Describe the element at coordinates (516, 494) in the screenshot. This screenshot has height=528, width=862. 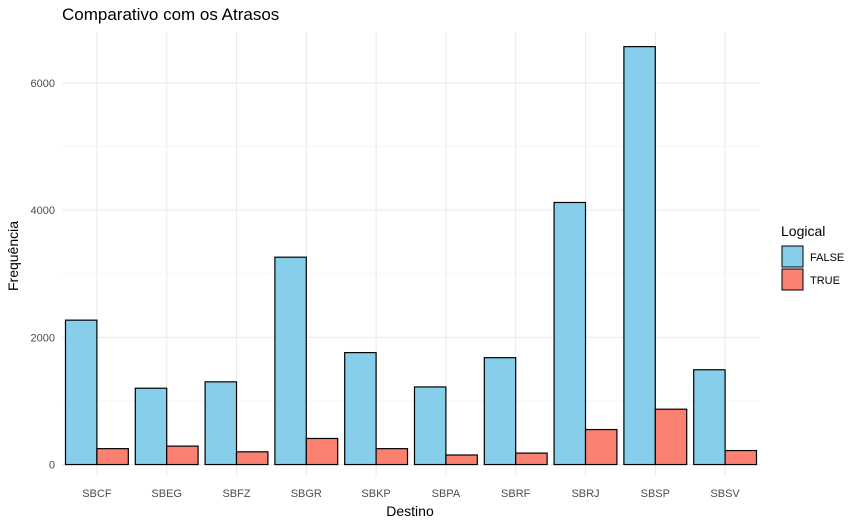
I see `x-tick-label: SBRF` at that location.